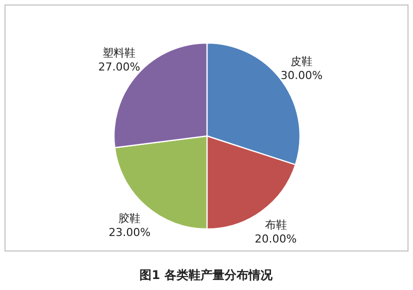 The width and height of the screenshot is (413, 290). I want to click on slice-label: 塑料鞋, so click(119, 53).